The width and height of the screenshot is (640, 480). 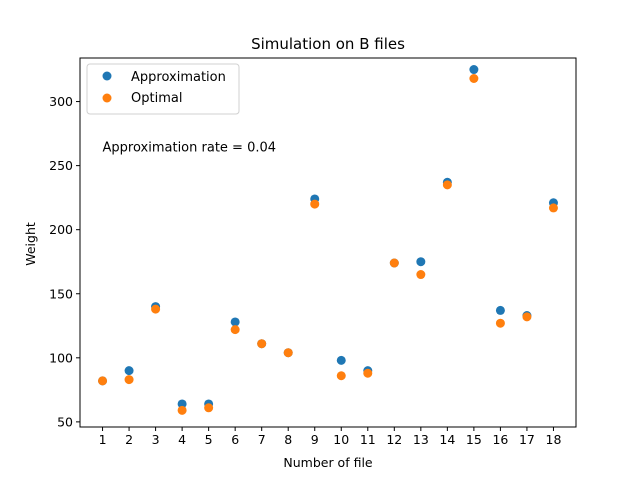 I want to click on y-tick-label: 50, so click(x=65, y=421).